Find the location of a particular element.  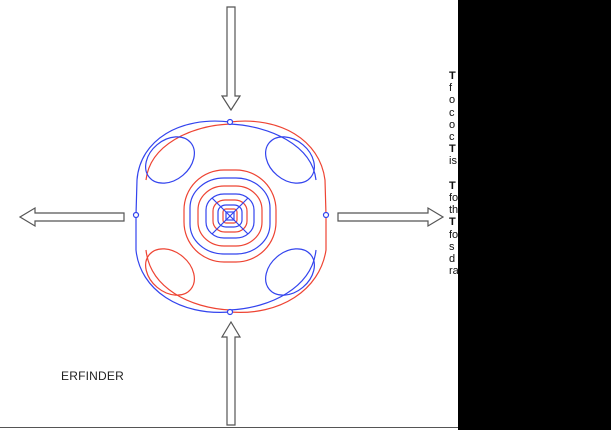

lobe-top-left is located at coordinates (170, 160).